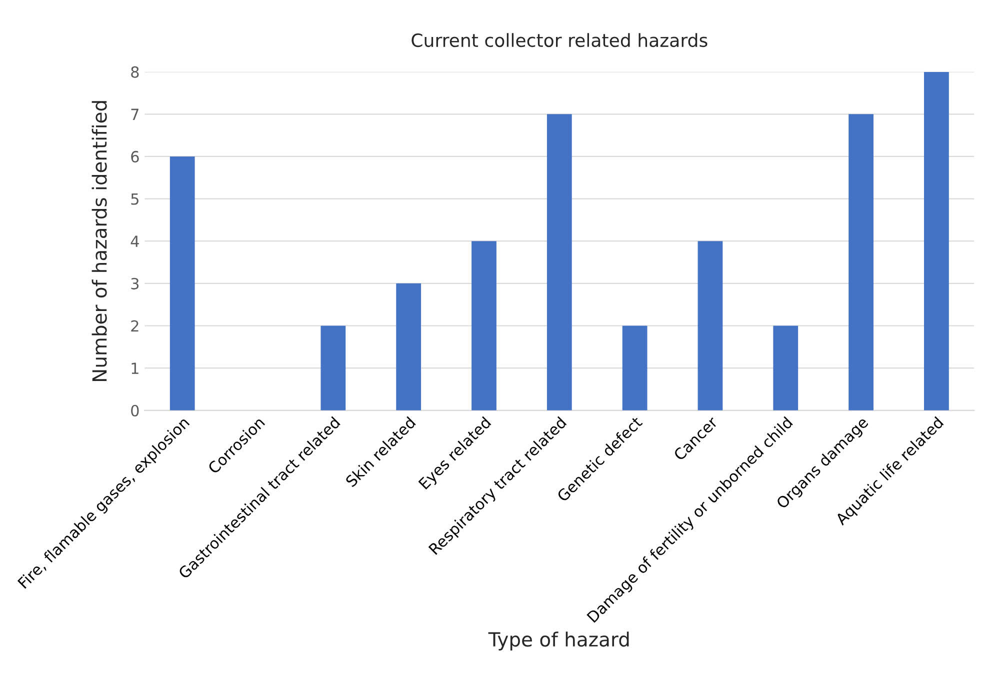 This screenshot has height=684, width=984. What do you see at coordinates (99, 241) in the screenshot?
I see `y-axis-title: Number of hazards identified` at bounding box center [99, 241].